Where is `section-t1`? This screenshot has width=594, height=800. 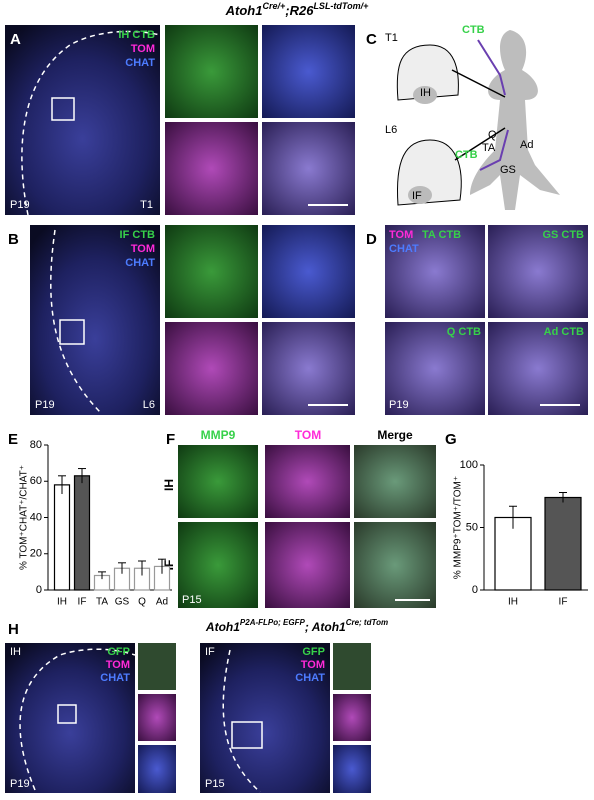
section-t1 is located at coordinates (427, 72).